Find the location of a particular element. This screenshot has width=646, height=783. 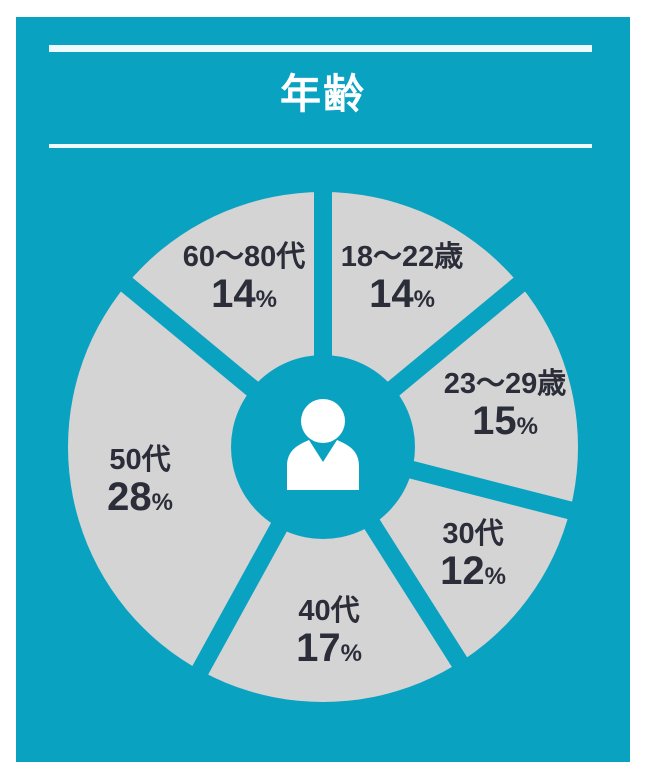

person-icon is located at coordinates (323, 444).